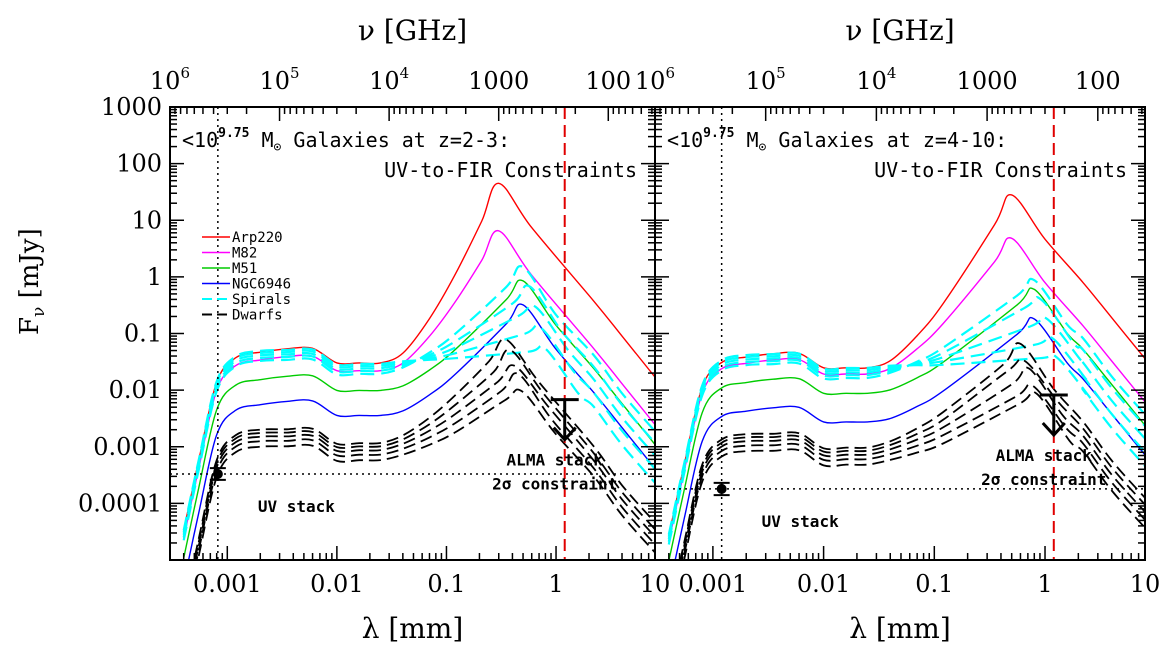 The height and width of the screenshot is (650, 1173). Describe the element at coordinates (244, 269) in the screenshot. I see `legend-label-m51: M51` at that location.